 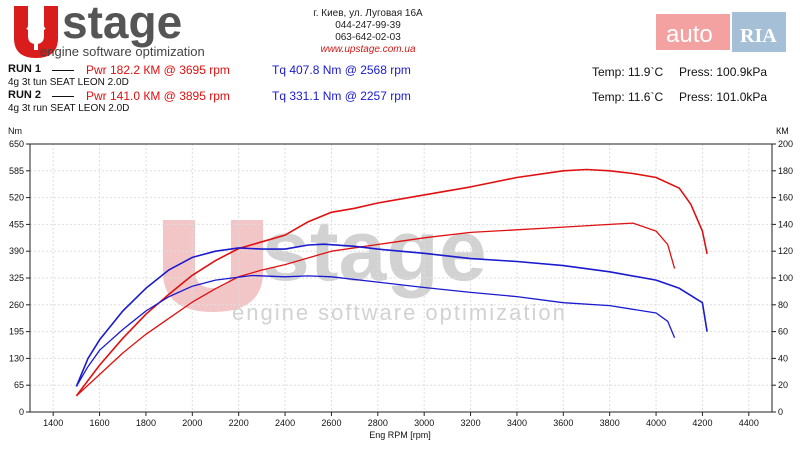 What do you see at coordinates (341, 96) in the screenshot?
I see `run2-torque: Tq 331.1 Nm @ 2257 rpm` at bounding box center [341, 96].